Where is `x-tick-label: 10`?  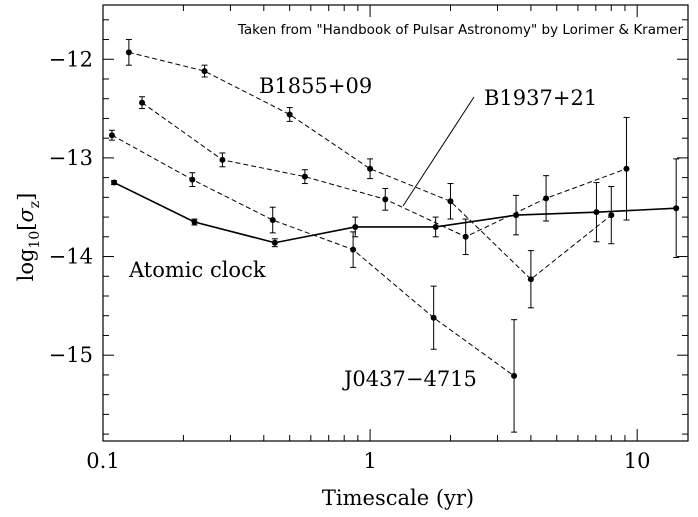
x-tick-label: 10 is located at coordinates (637, 461).